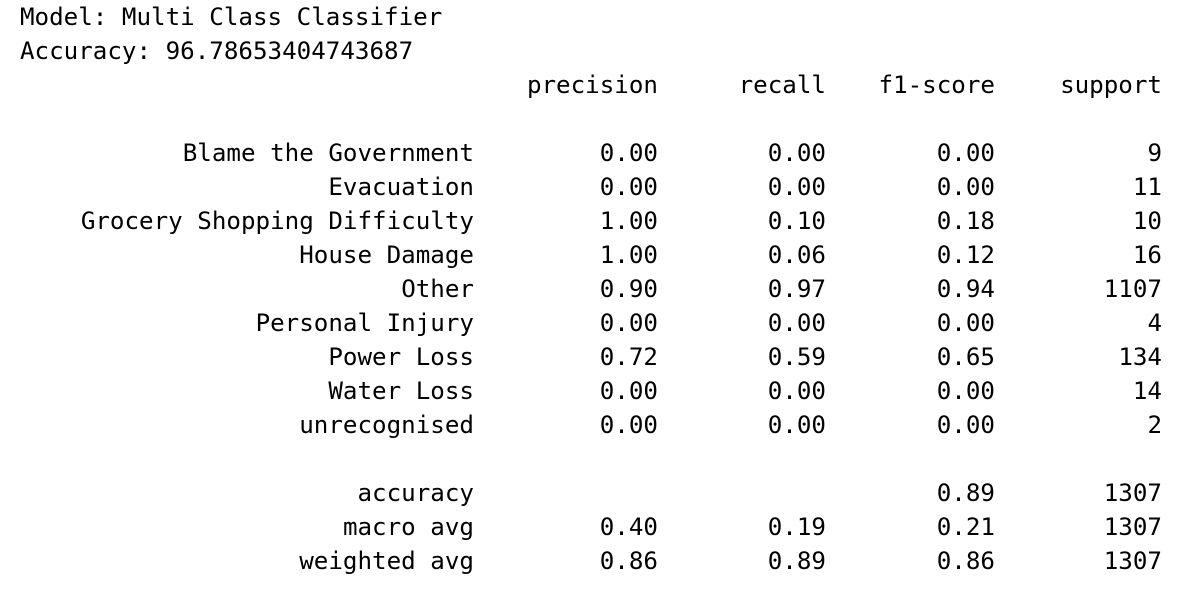  What do you see at coordinates (796, 221) in the screenshot?
I see `recall-value: 0.10` at bounding box center [796, 221].